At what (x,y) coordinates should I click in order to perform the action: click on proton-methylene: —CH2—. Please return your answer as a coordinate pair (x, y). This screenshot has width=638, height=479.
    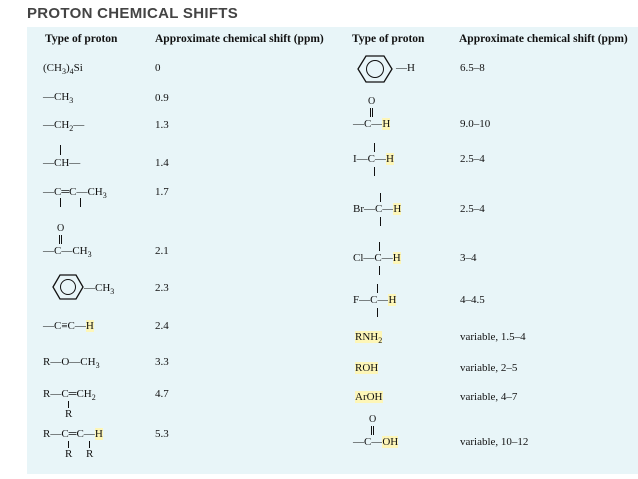
    Looking at the image, I should click on (64, 126).